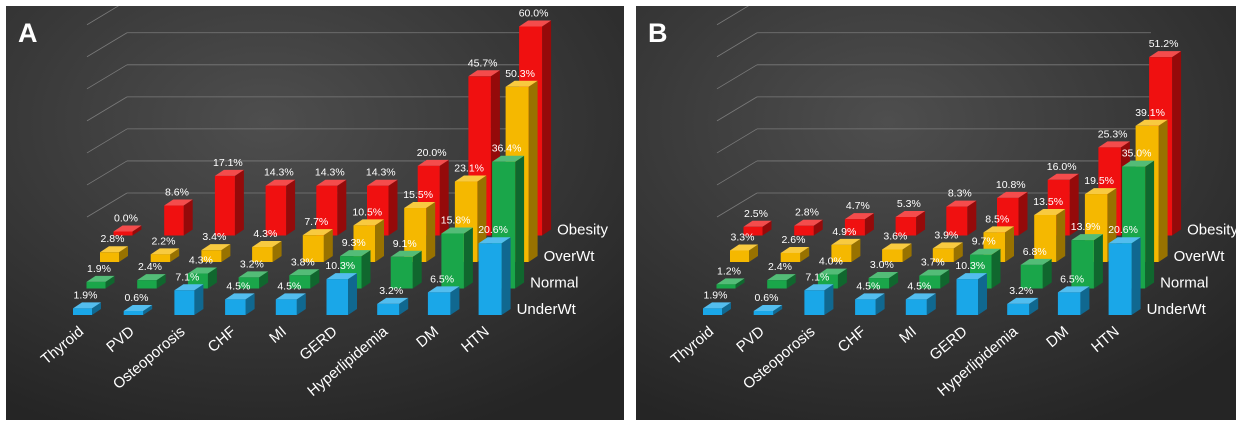  What do you see at coordinates (1137, 154) in the screenshot?
I see `data-label: 35.0%` at bounding box center [1137, 154].